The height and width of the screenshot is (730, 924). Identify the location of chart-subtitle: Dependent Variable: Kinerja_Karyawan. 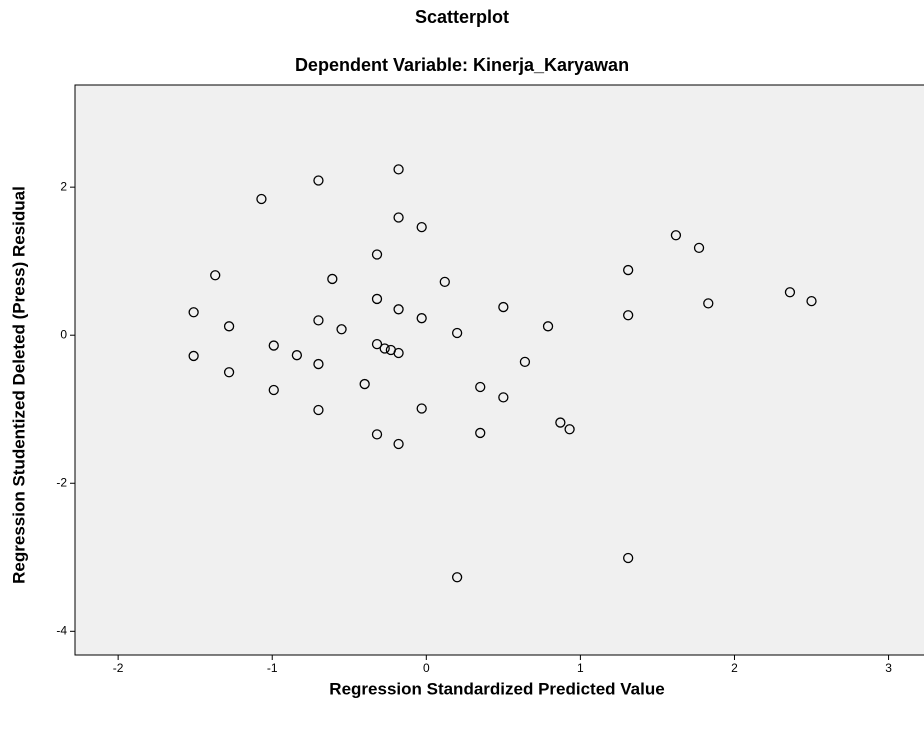
(462, 65).